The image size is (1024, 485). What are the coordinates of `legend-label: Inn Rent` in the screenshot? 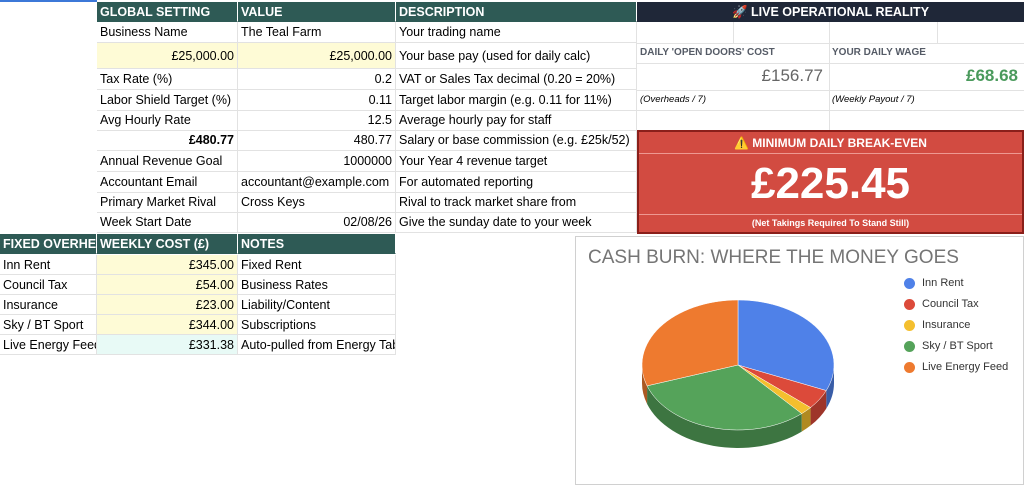 It's located at (943, 283).